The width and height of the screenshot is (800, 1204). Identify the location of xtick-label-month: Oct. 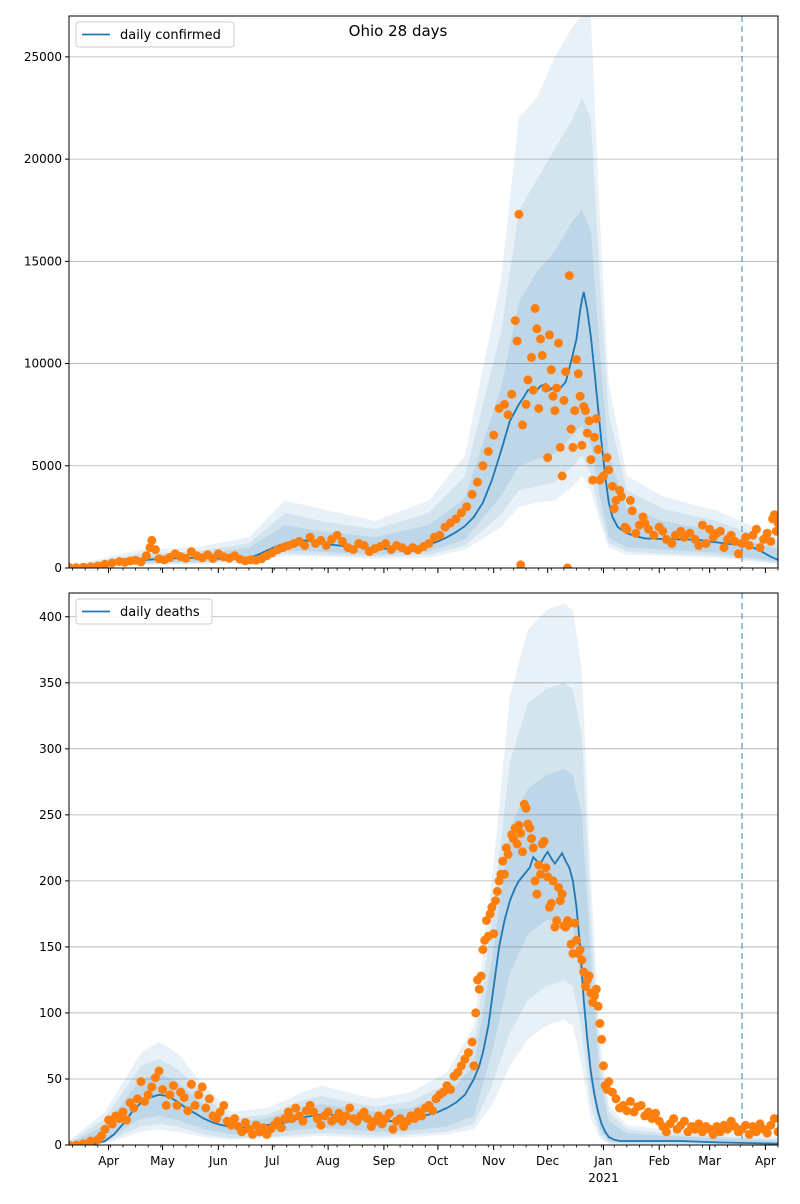
(438, 1161).